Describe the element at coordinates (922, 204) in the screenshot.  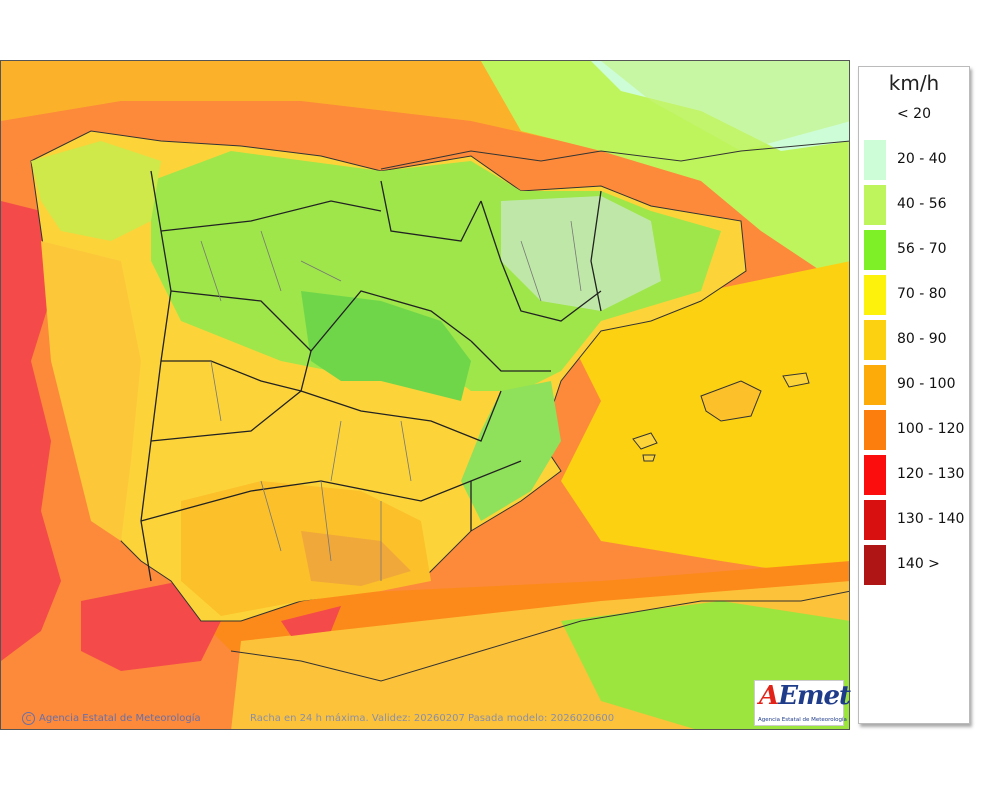
I see `legend-label: 40 - 56` at that location.